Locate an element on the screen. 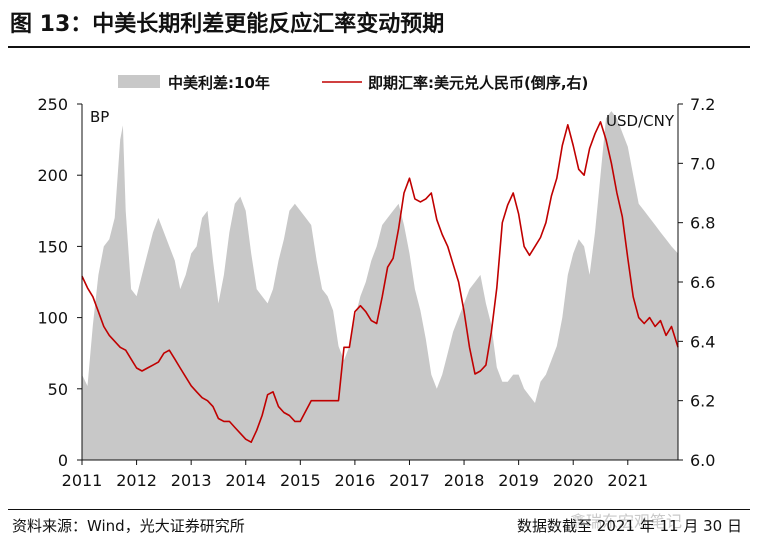 The height and width of the screenshot is (549, 760). x-tick-label: 2017 is located at coordinates (409, 480).